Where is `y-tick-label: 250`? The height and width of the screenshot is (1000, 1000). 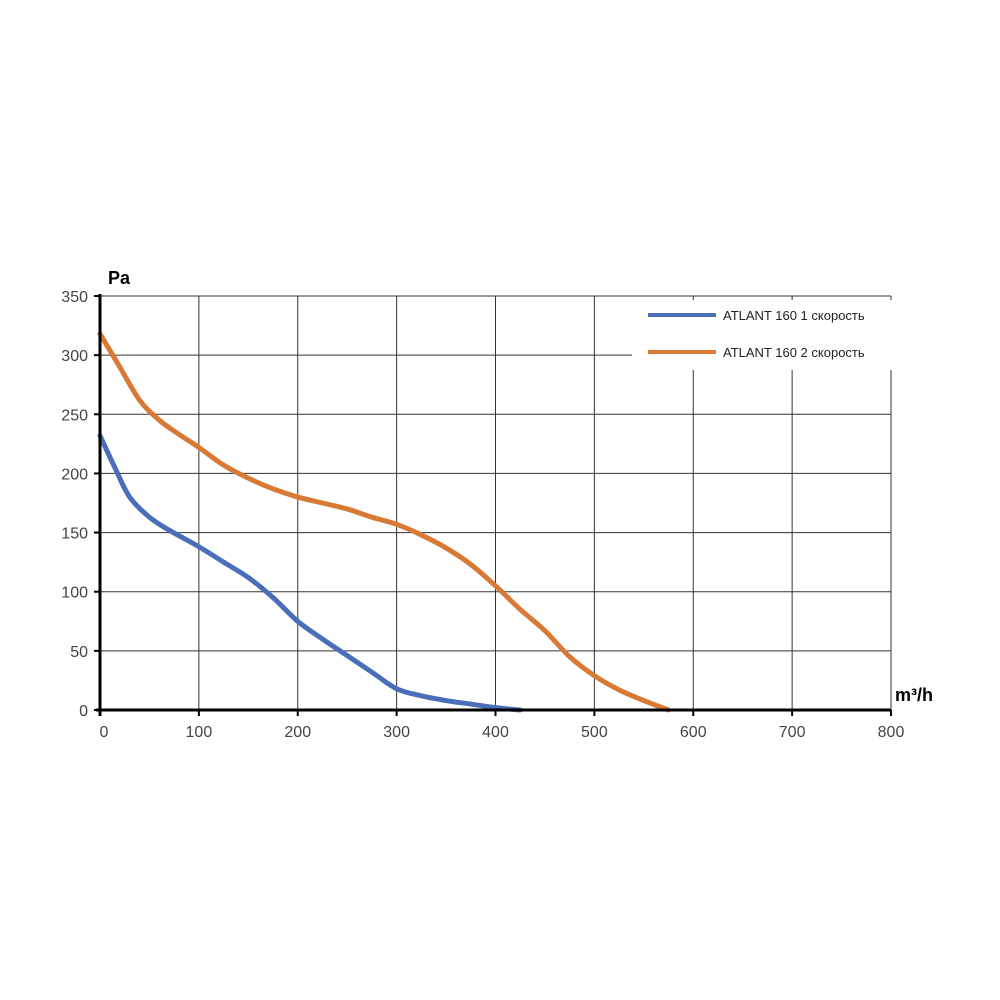 y-tick-label: 250 is located at coordinates (74, 415).